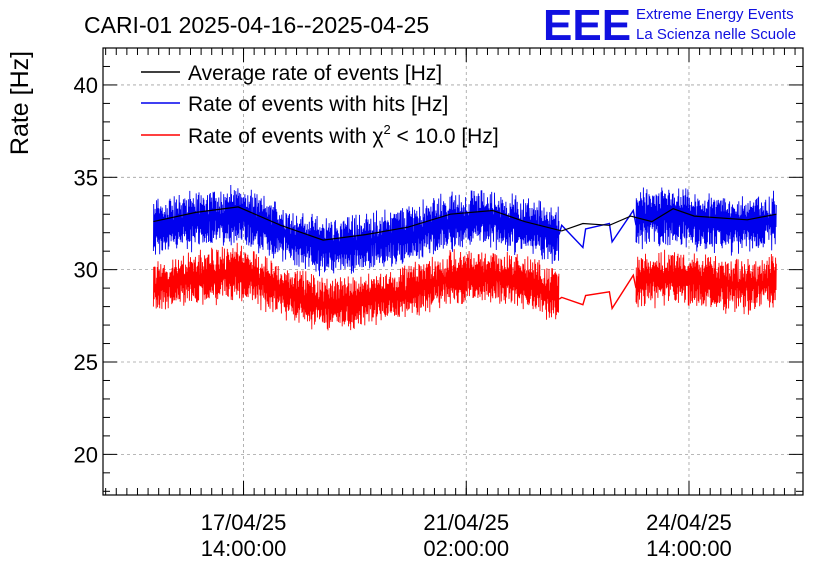 This screenshot has width=836, height=577. I want to click on legend-item-chi2: Rate of events with χ2 < 10.0 [Hz], so click(320, 135).